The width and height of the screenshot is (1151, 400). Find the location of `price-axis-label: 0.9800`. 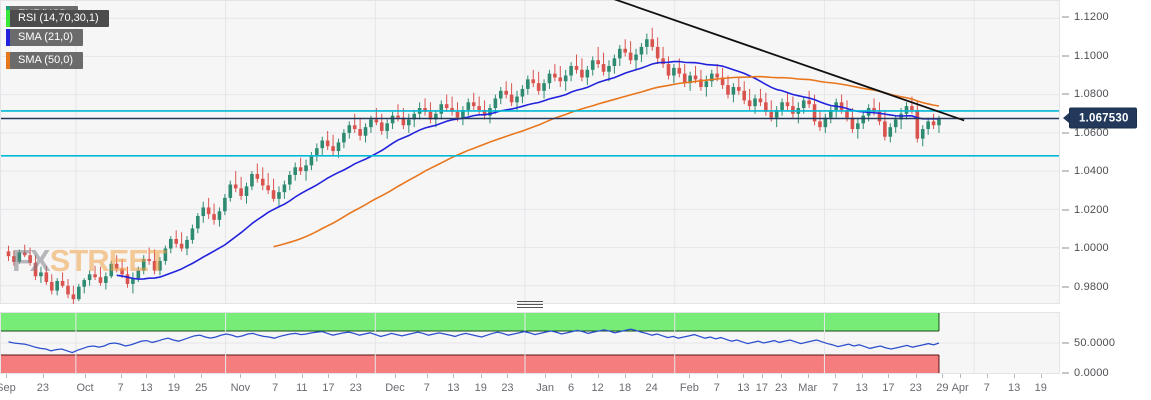

price-axis-label: 0.9800 is located at coordinates (1091, 286).